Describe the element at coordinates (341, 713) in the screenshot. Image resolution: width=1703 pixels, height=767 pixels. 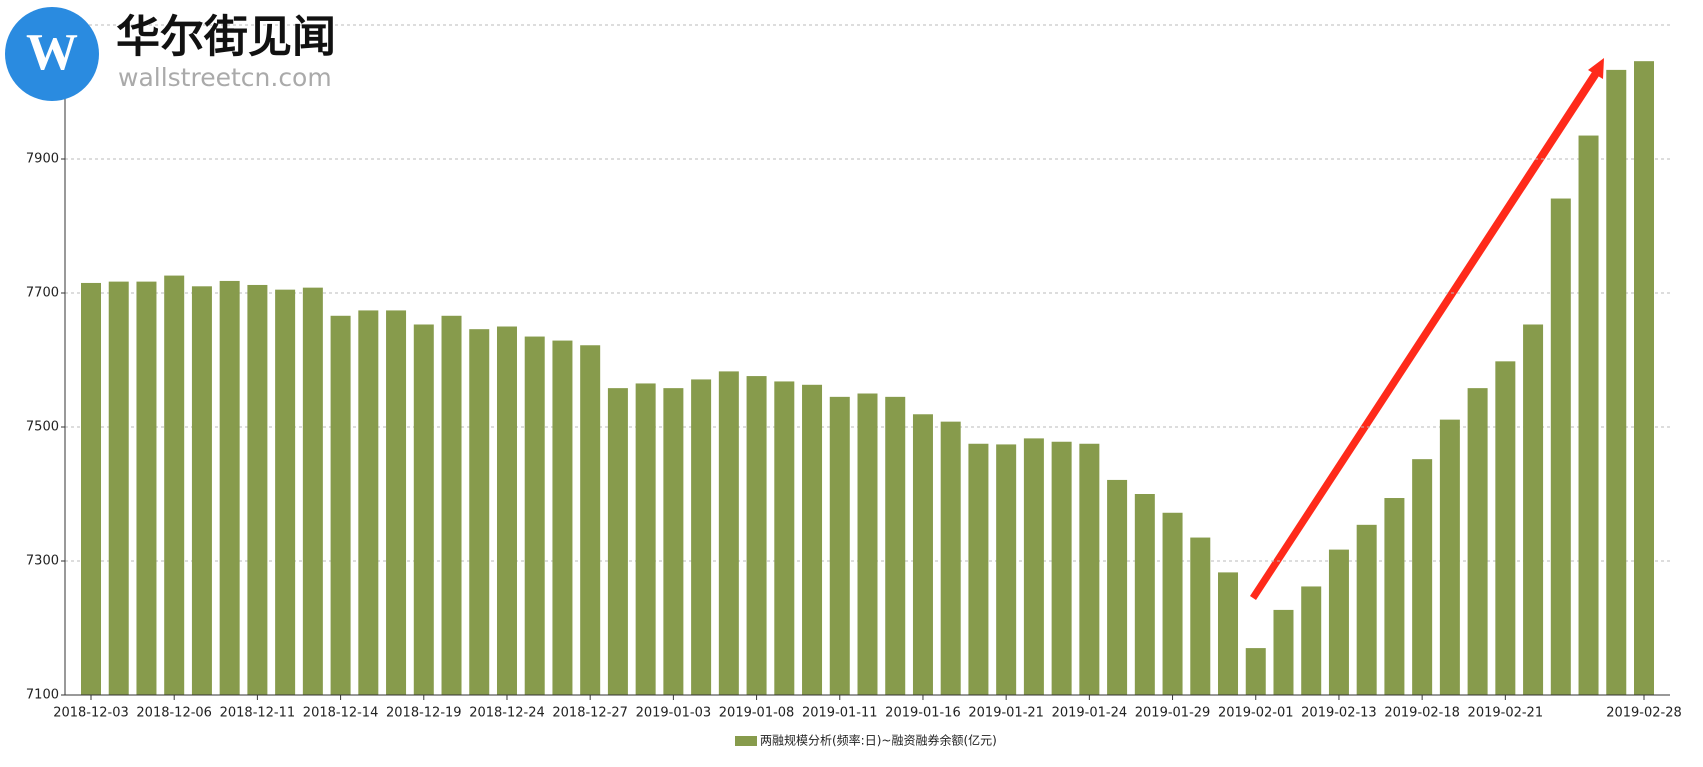
I see `x-tick-label: 2018-12-14` at that location.